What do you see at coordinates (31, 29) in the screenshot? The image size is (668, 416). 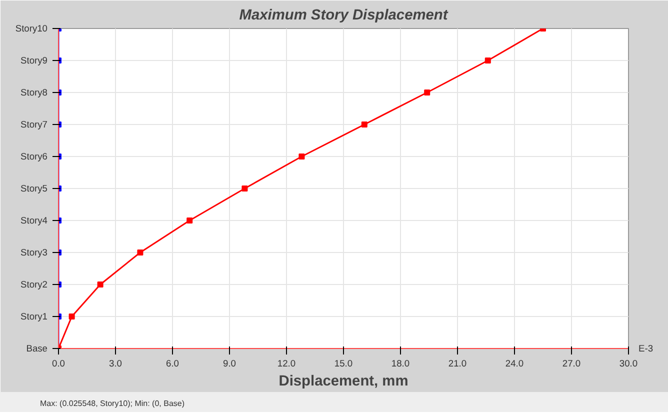 I see `y-tick-label: Story10` at bounding box center [31, 29].